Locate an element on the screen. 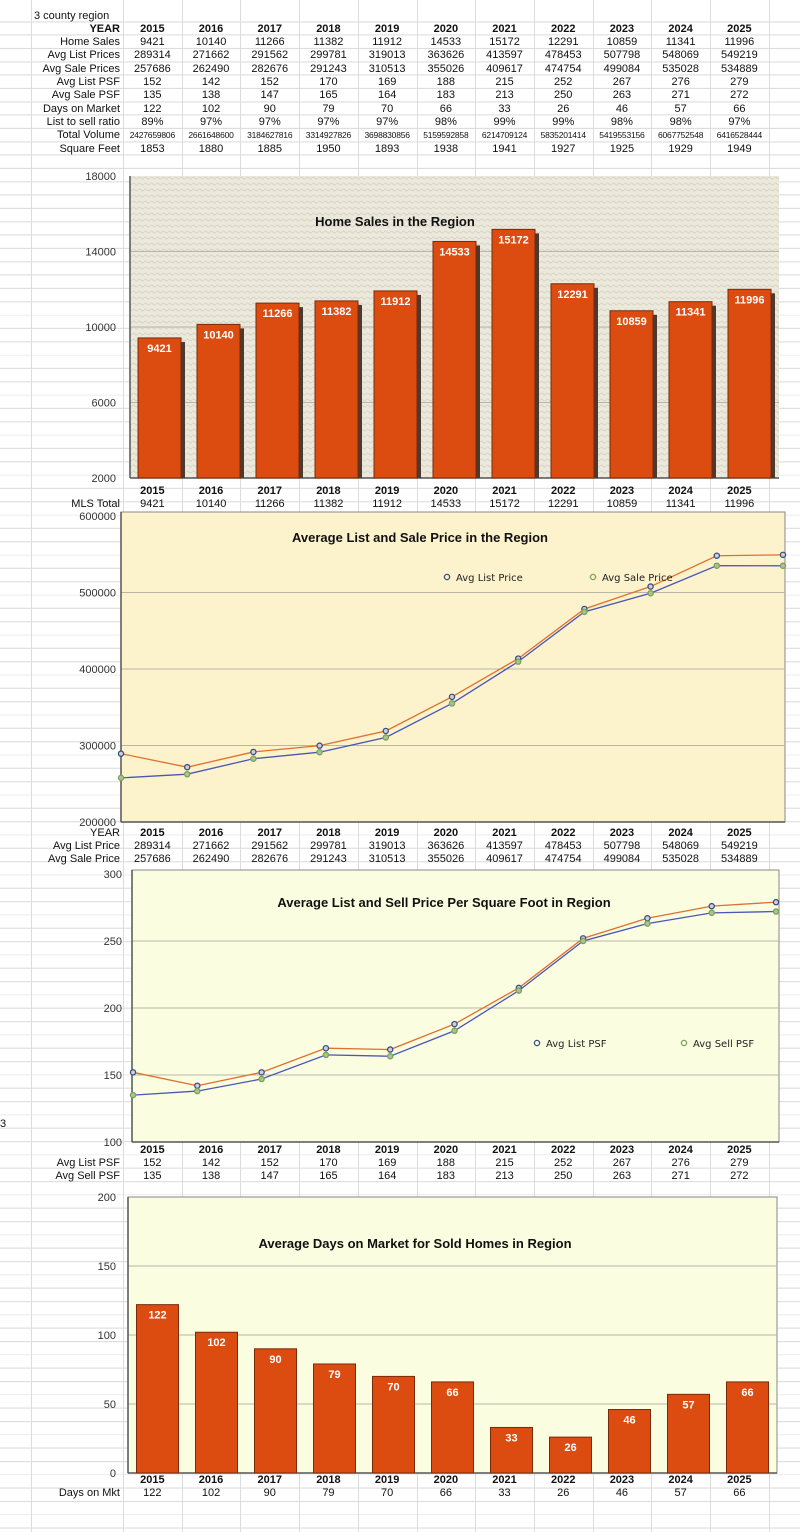  row-label: Days on Market is located at coordinates (81, 108).